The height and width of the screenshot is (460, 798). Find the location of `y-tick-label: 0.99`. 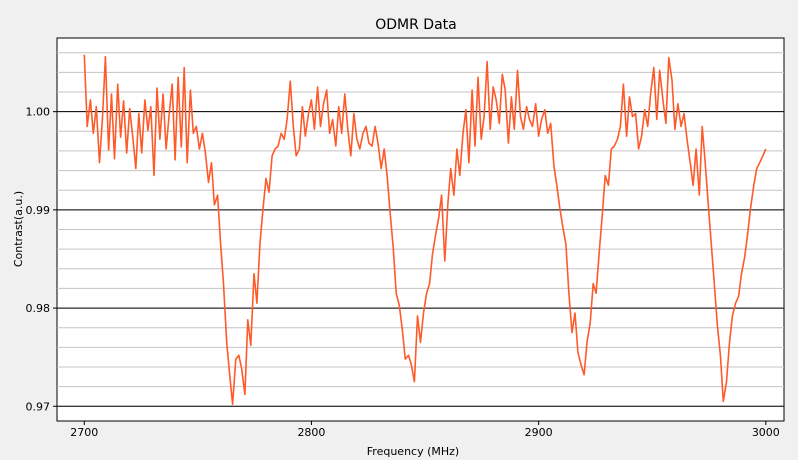

y-tick-label: 0.99 is located at coordinates (38, 210).